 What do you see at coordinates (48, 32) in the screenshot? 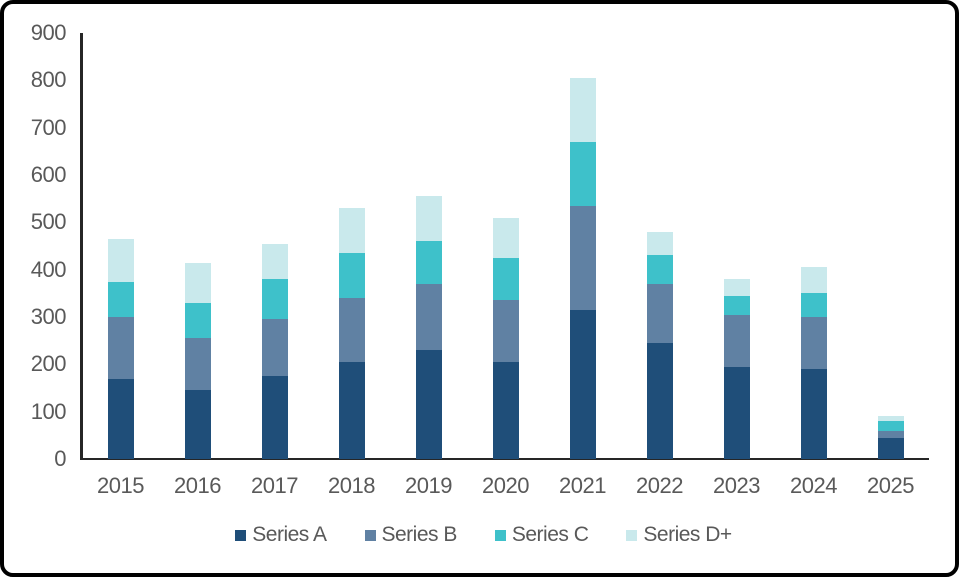
I see `y-axis-tick-label: 900` at bounding box center [48, 32].